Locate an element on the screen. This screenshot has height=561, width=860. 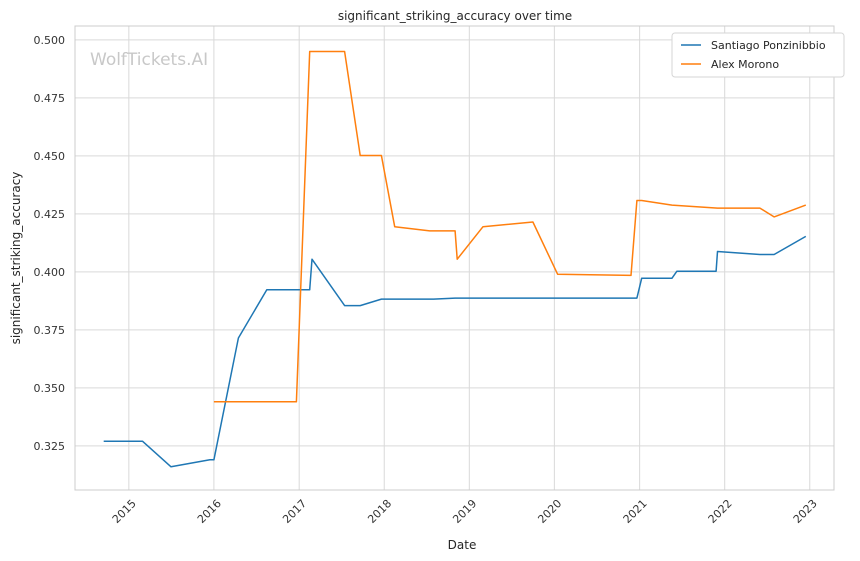
y-tick-label: 0.475 is located at coordinates (50, 98).